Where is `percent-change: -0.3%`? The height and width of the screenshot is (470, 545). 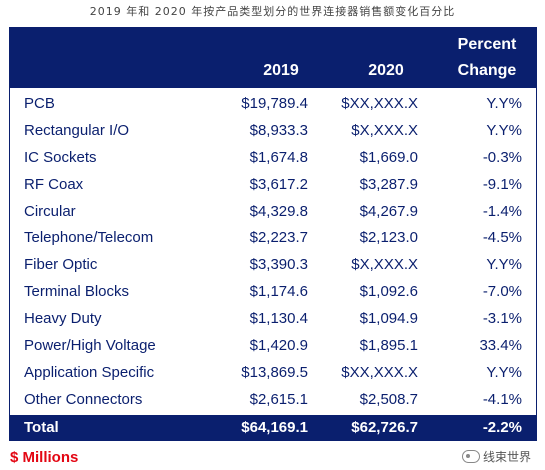 percent-change: -0.3% is located at coordinates (502, 157).